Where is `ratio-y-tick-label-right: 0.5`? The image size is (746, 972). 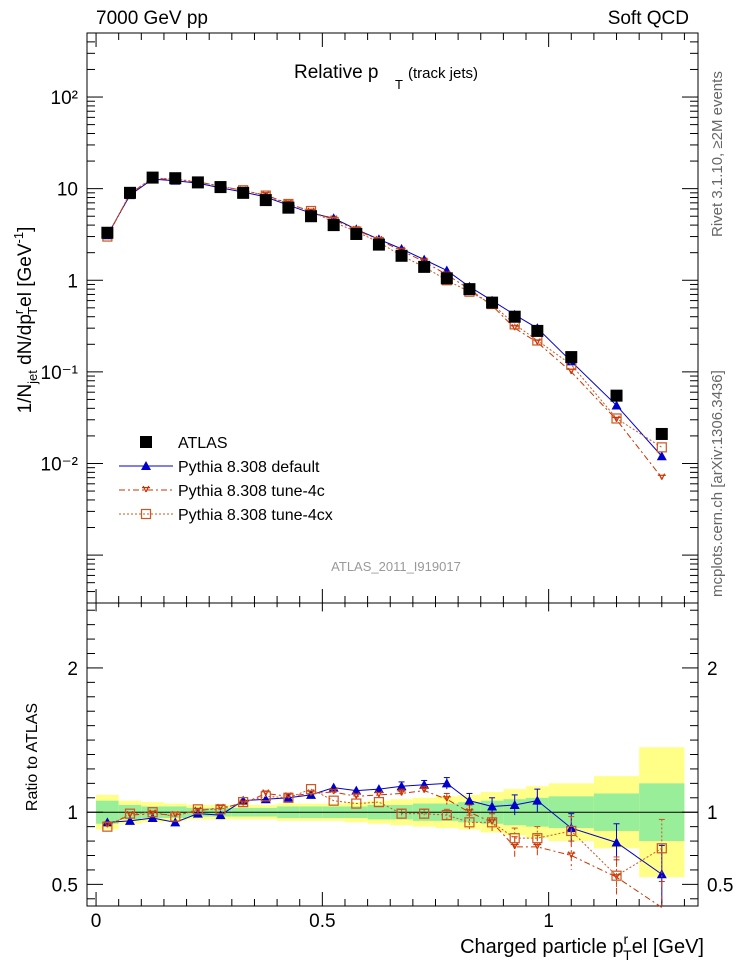
ratio-y-tick-label-right: 0.5 is located at coordinates (720, 885).